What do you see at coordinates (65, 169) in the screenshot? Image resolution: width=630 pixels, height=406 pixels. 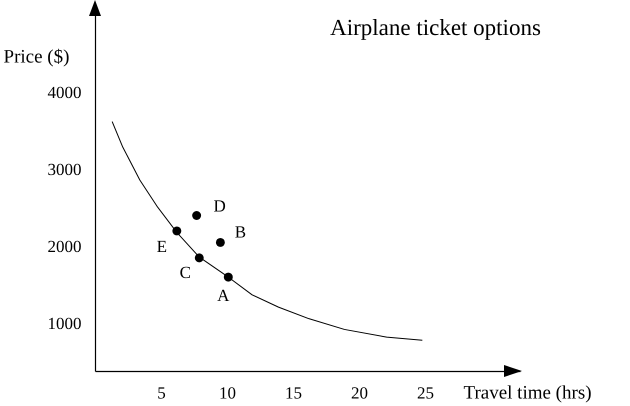 I see `y-tick-label: 3000` at bounding box center [65, 169].